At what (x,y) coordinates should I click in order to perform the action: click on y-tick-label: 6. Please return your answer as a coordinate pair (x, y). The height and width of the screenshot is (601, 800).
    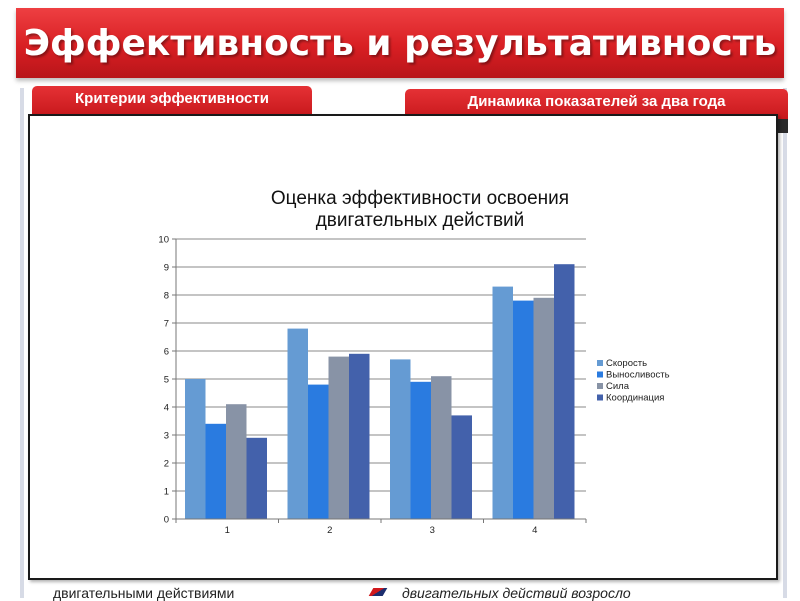
    Looking at the image, I should click on (166, 352).